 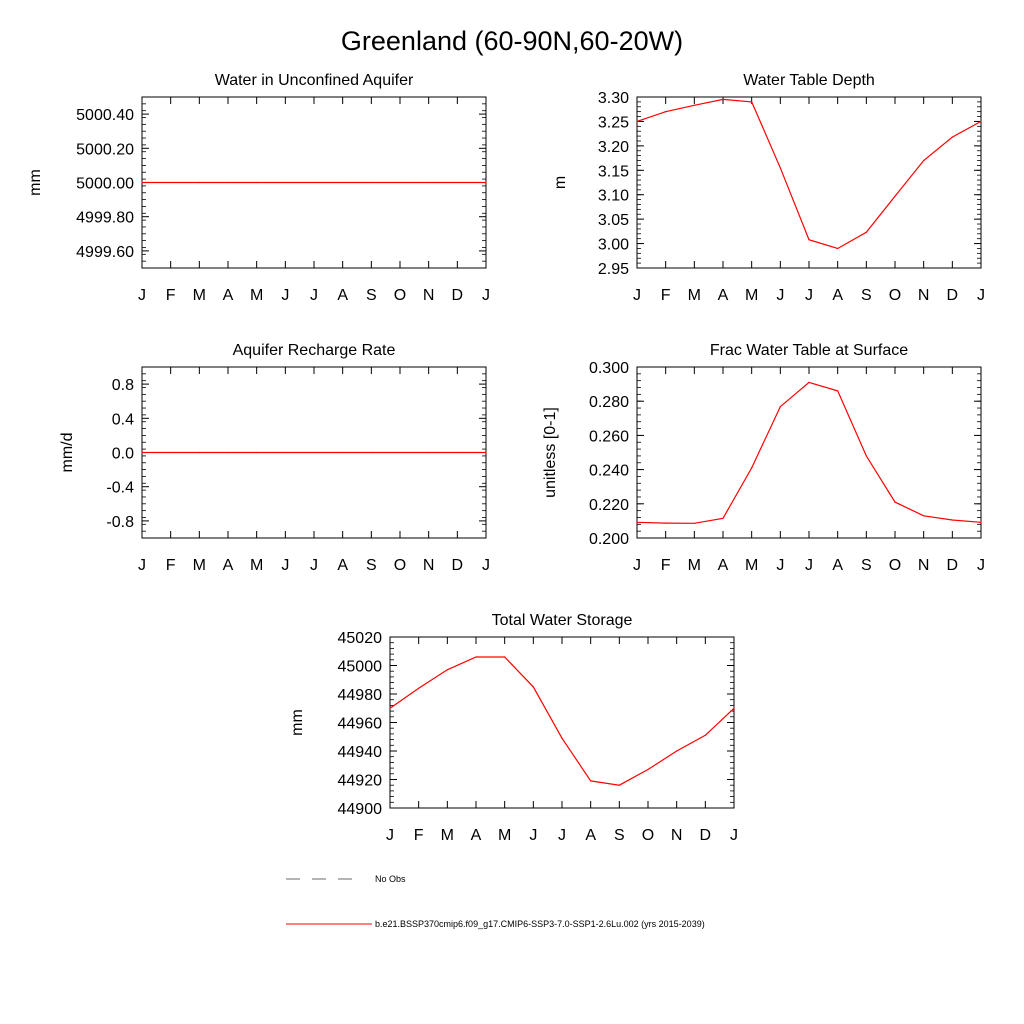 I want to click on y-tick-label: 0.260, so click(x=609, y=436).